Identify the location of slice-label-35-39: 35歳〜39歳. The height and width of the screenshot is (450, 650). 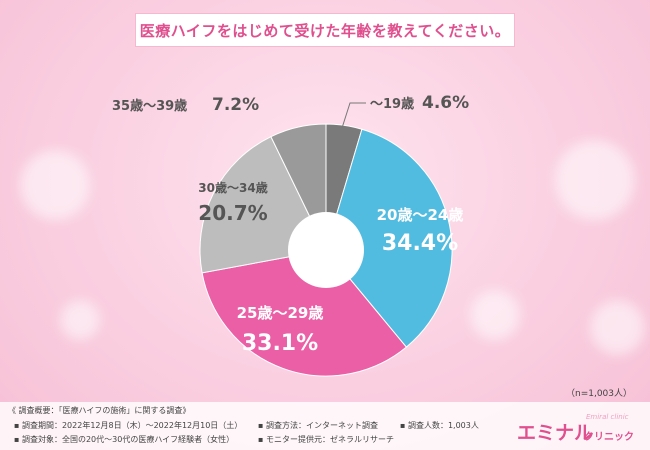
(149, 106).